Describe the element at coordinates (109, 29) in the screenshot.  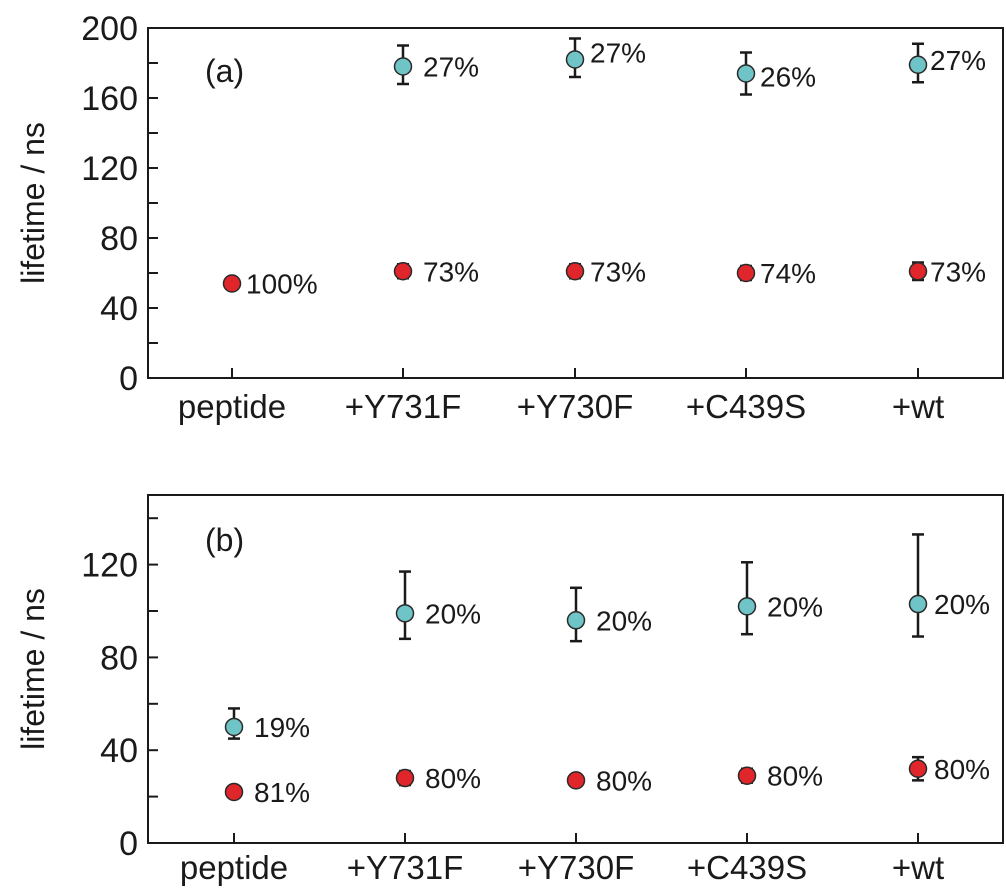
I see `y-tick-label: 200` at that location.